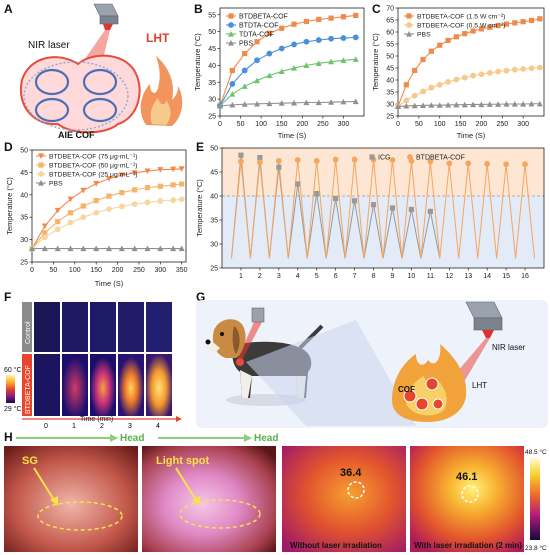 This screenshot has height=555, width=550. Describe the element at coordinates (24, 173) in the screenshot. I see `y-tick-label: 45` at that location.